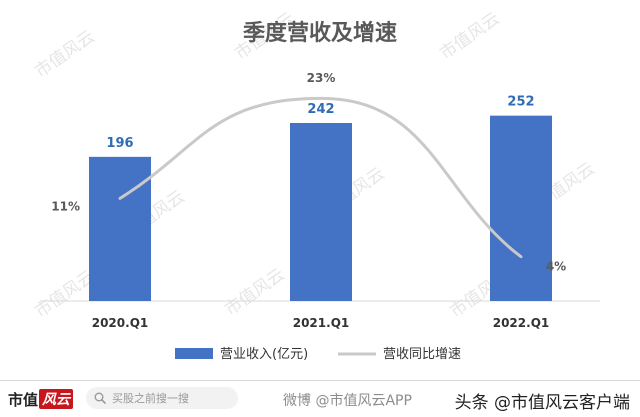  Describe the element at coordinates (321, 212) in the screenshot. I see `bar-2021.Q1` at that location.